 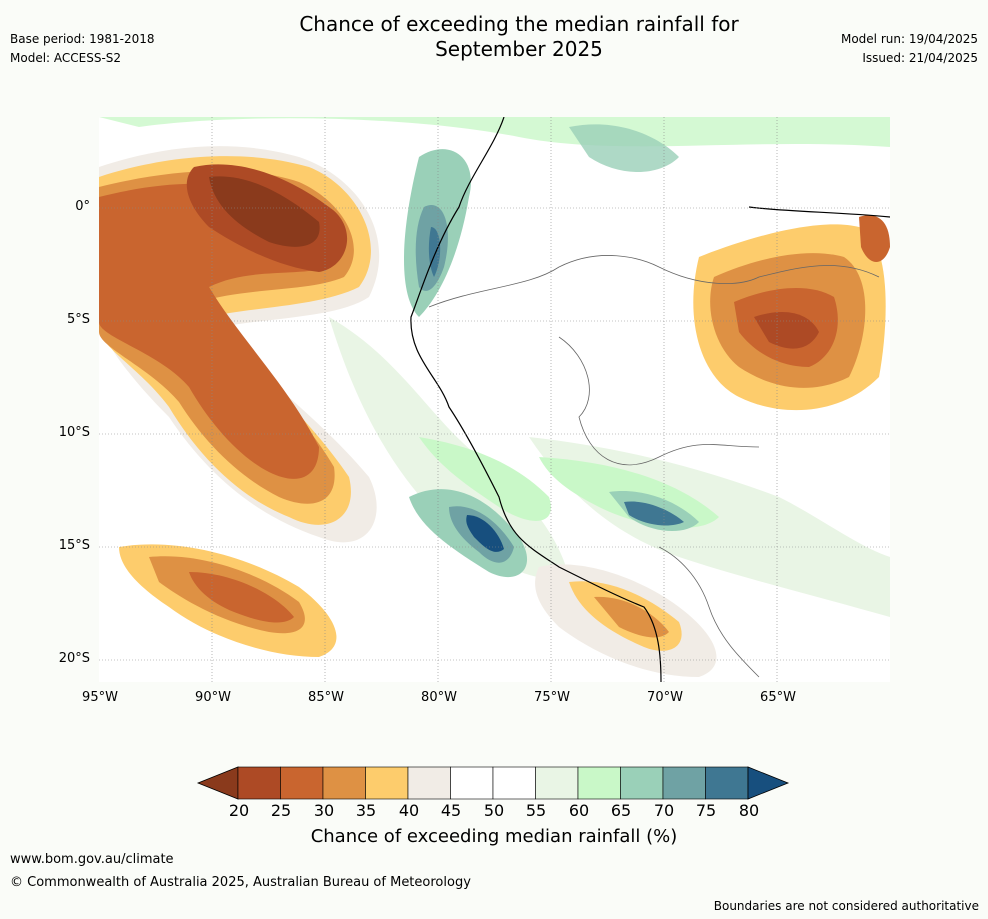 I want to click on colorbar-label: 50, so click(x=494, y=810).